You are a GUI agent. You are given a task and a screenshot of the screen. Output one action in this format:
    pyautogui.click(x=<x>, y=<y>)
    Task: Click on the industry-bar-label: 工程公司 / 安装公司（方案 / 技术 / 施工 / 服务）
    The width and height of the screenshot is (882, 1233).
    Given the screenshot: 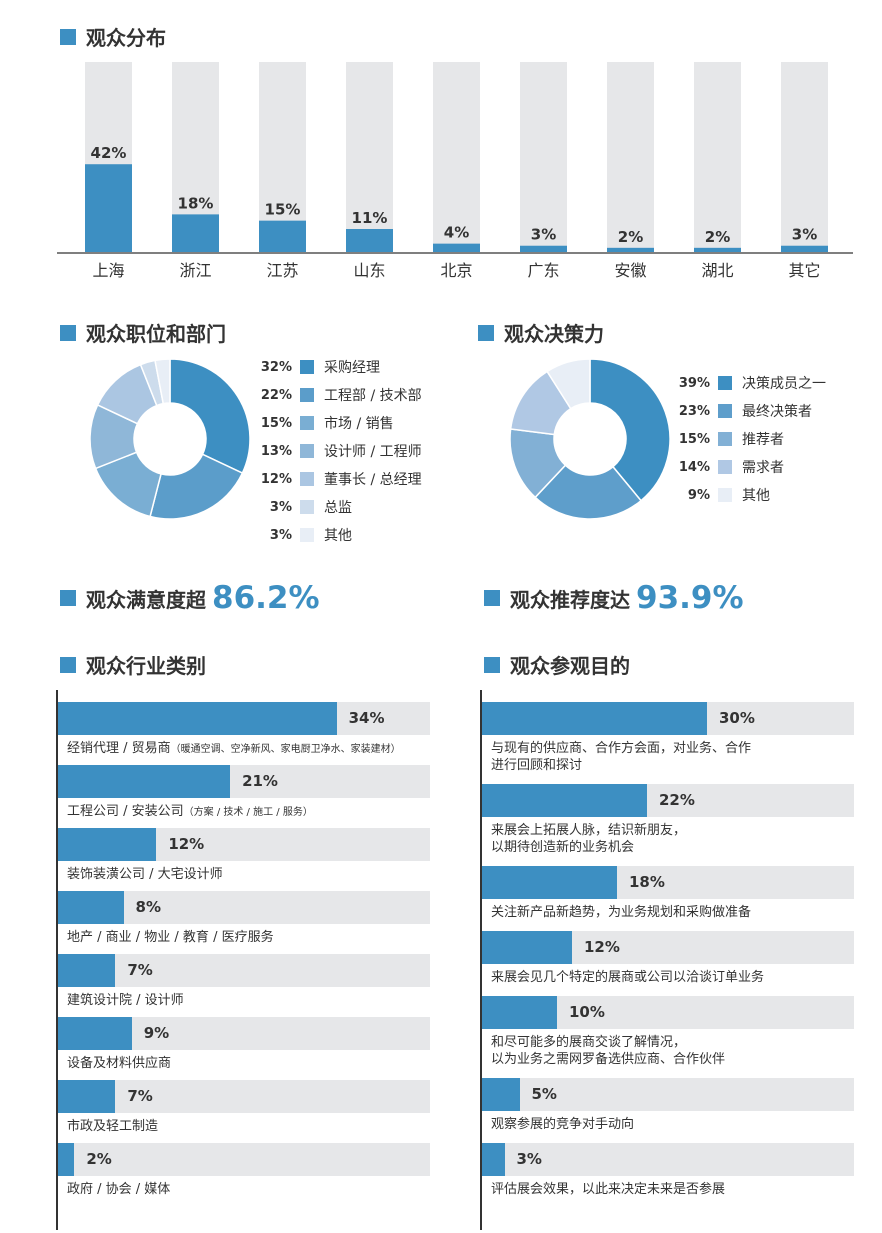 What is the action you would take?
    pyautogui.click(x=190, y=811)
    